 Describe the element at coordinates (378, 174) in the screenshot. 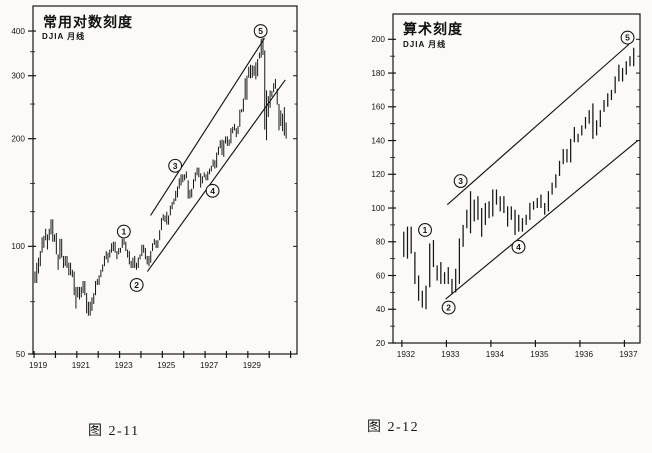

I see `svg-text: 120` at that location.